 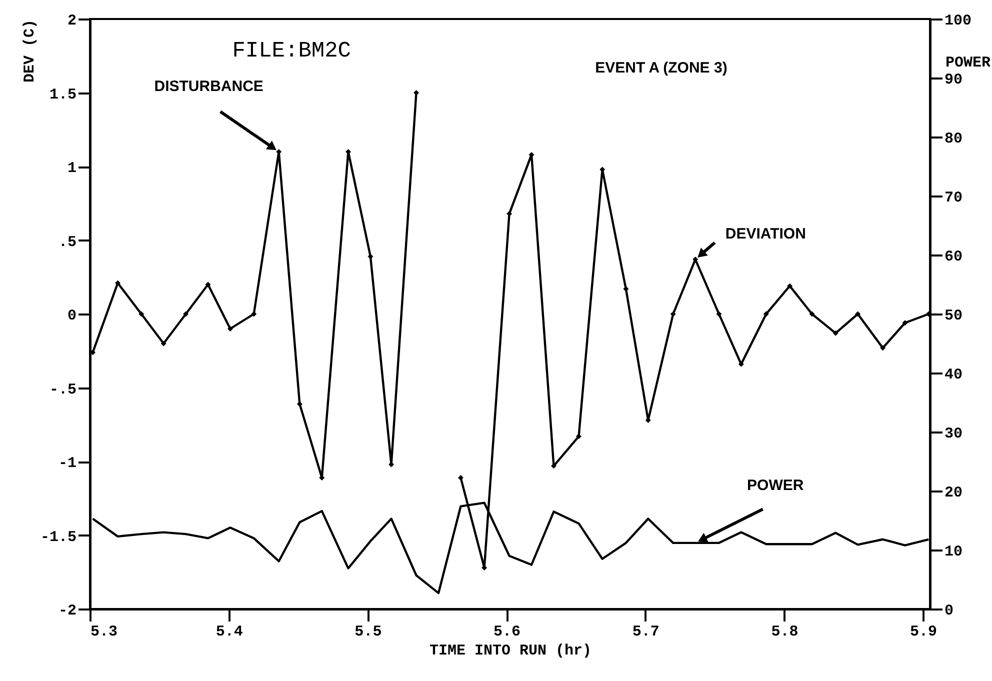 What do you see at coordinates (967, 63) in the screenshot?
I see `y2-axis-title: POWER` at bounding box center [967, 63].